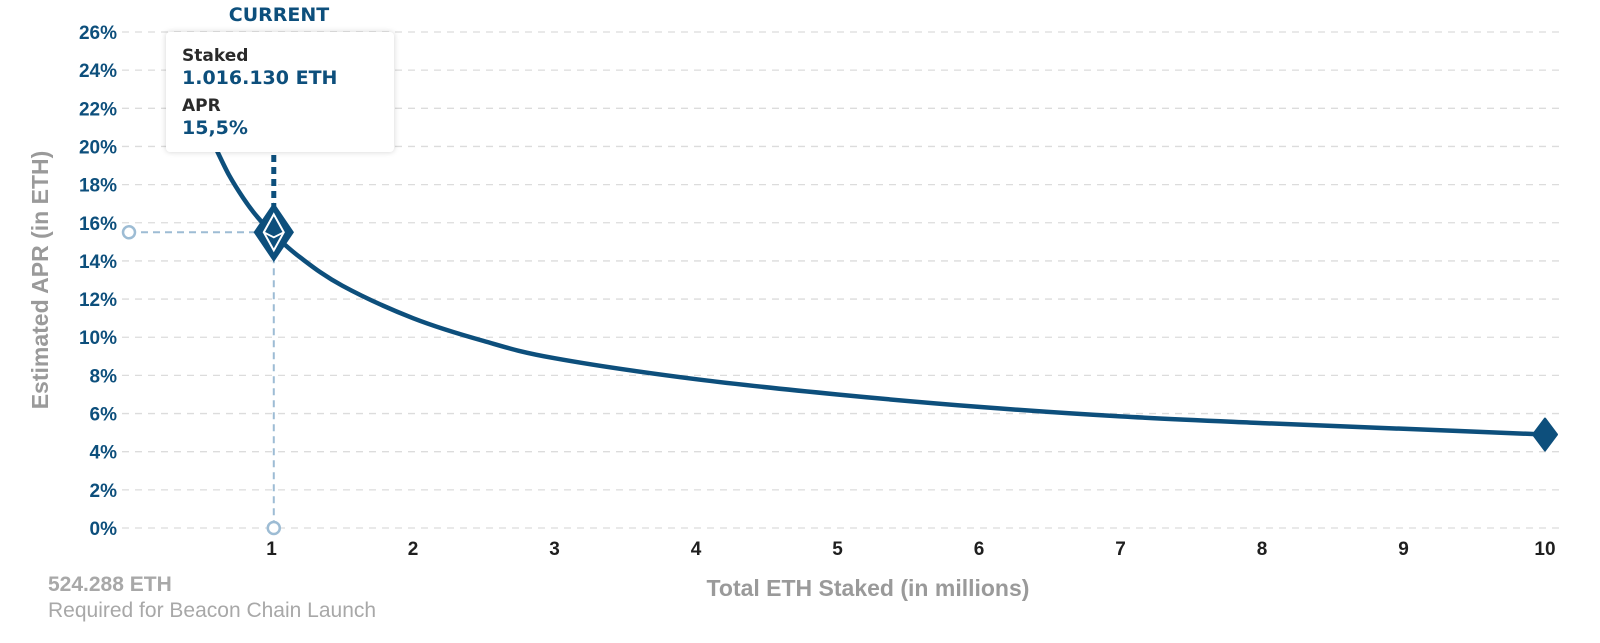 This screenshot has height=643, width=1600. I want to click on x-axis-title: Total ETH Staked (in millions), so click(868, 588).